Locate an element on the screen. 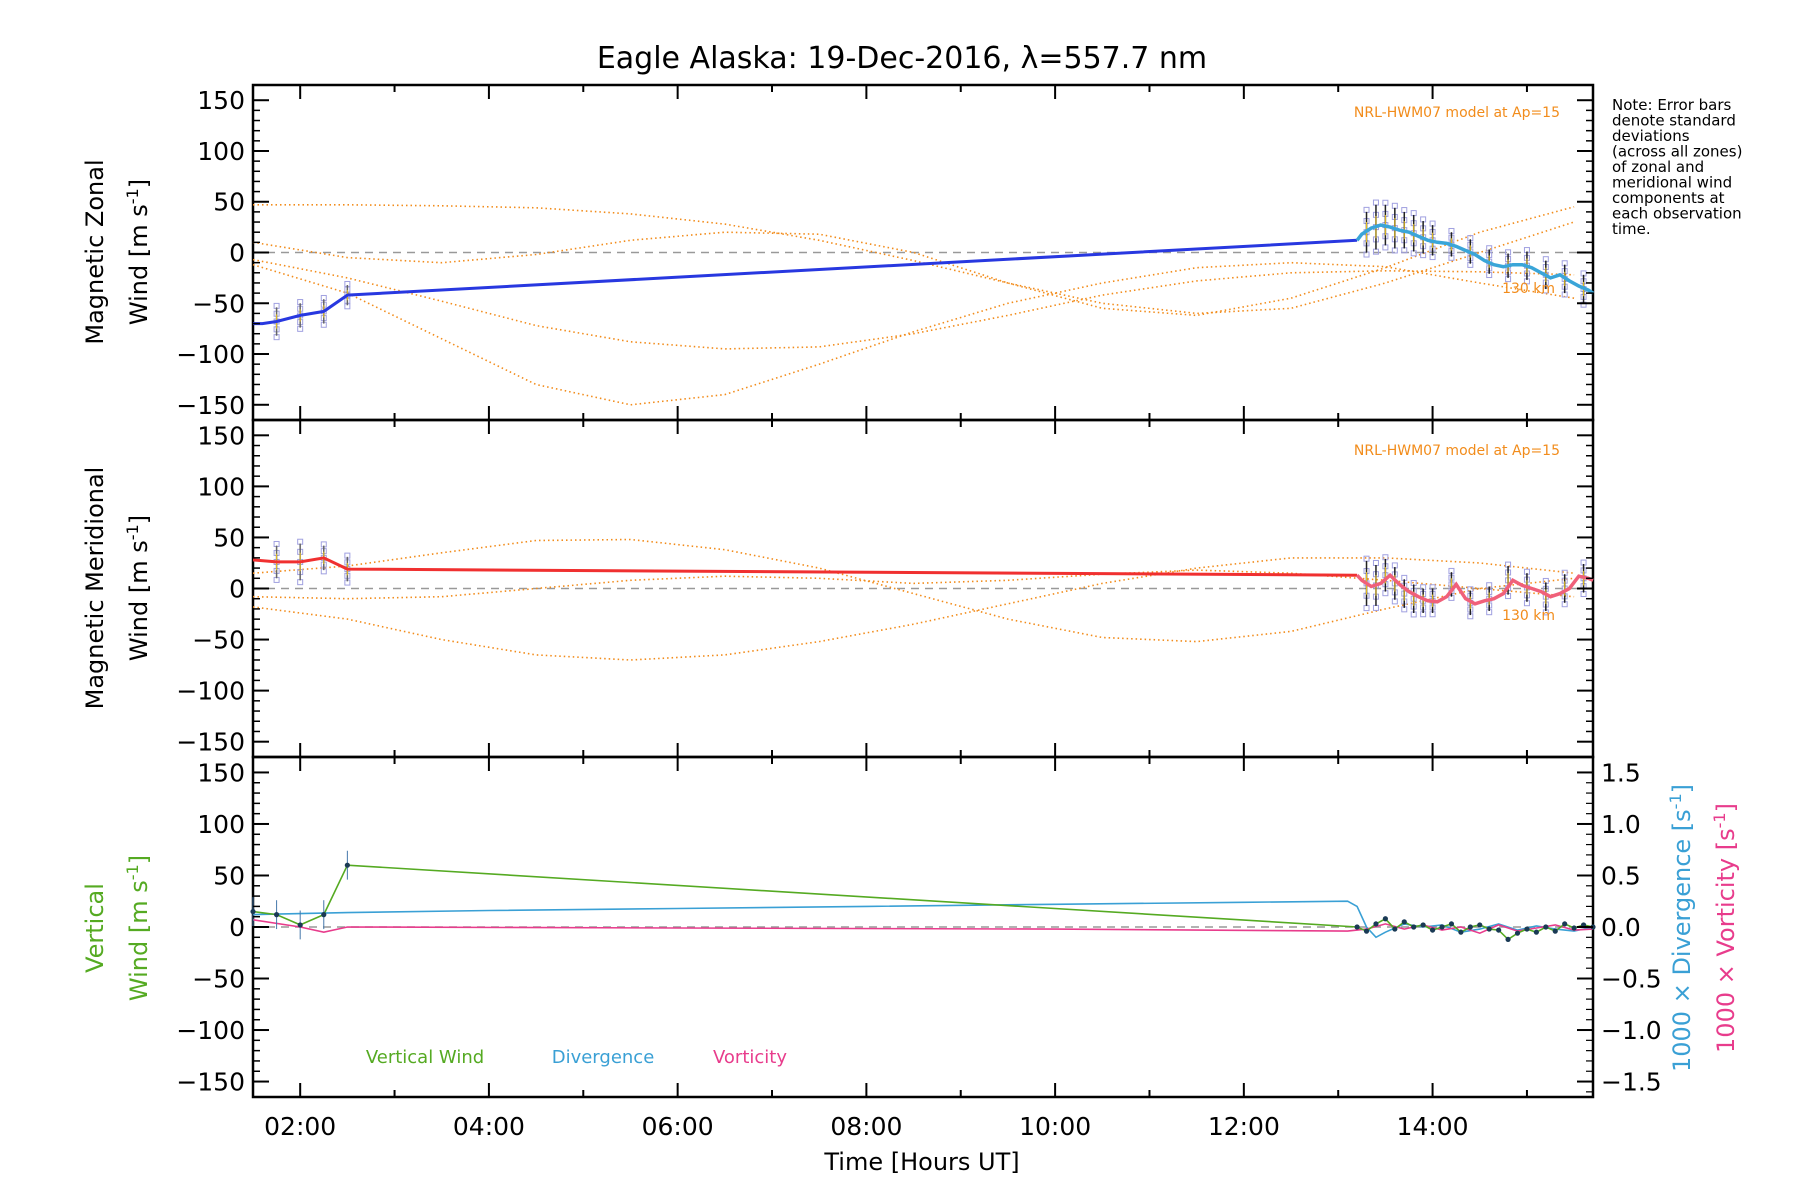 This screenshot has width=1800, height=1200. note-line: denote standard is located at coordinates (1674, 121).